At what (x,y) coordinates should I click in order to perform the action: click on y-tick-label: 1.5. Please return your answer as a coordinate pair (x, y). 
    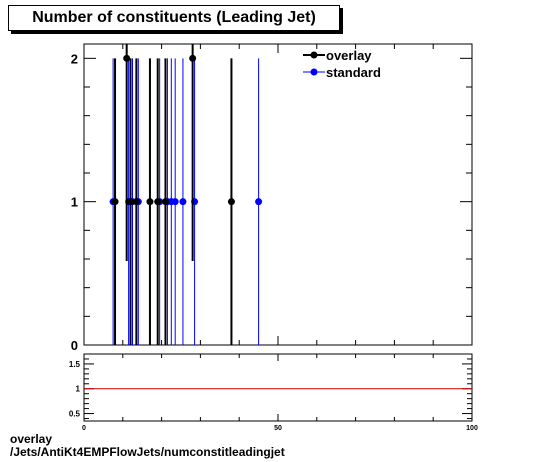
    Looking at the image, I should click on (75, 364).